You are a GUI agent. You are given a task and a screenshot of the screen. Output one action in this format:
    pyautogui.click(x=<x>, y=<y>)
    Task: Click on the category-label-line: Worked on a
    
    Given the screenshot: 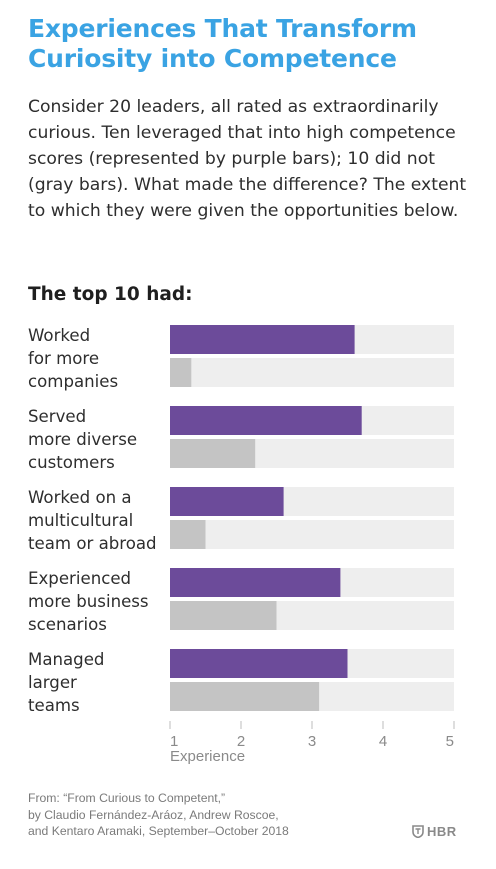 What is the action you would take?
    pyautogui.click(x=80, y=497)
    